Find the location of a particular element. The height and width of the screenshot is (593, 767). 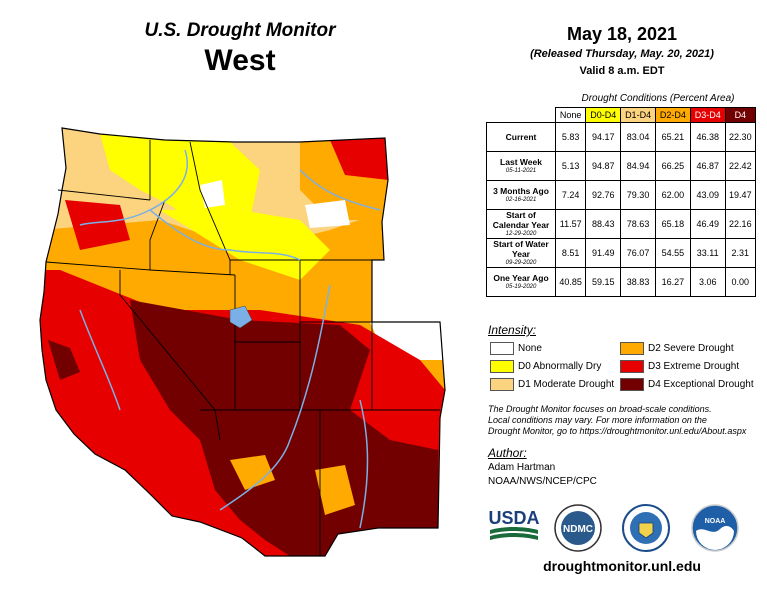

row-header: Start of Calendar Year 12-29-2020 is located at coordinates (521, 224).